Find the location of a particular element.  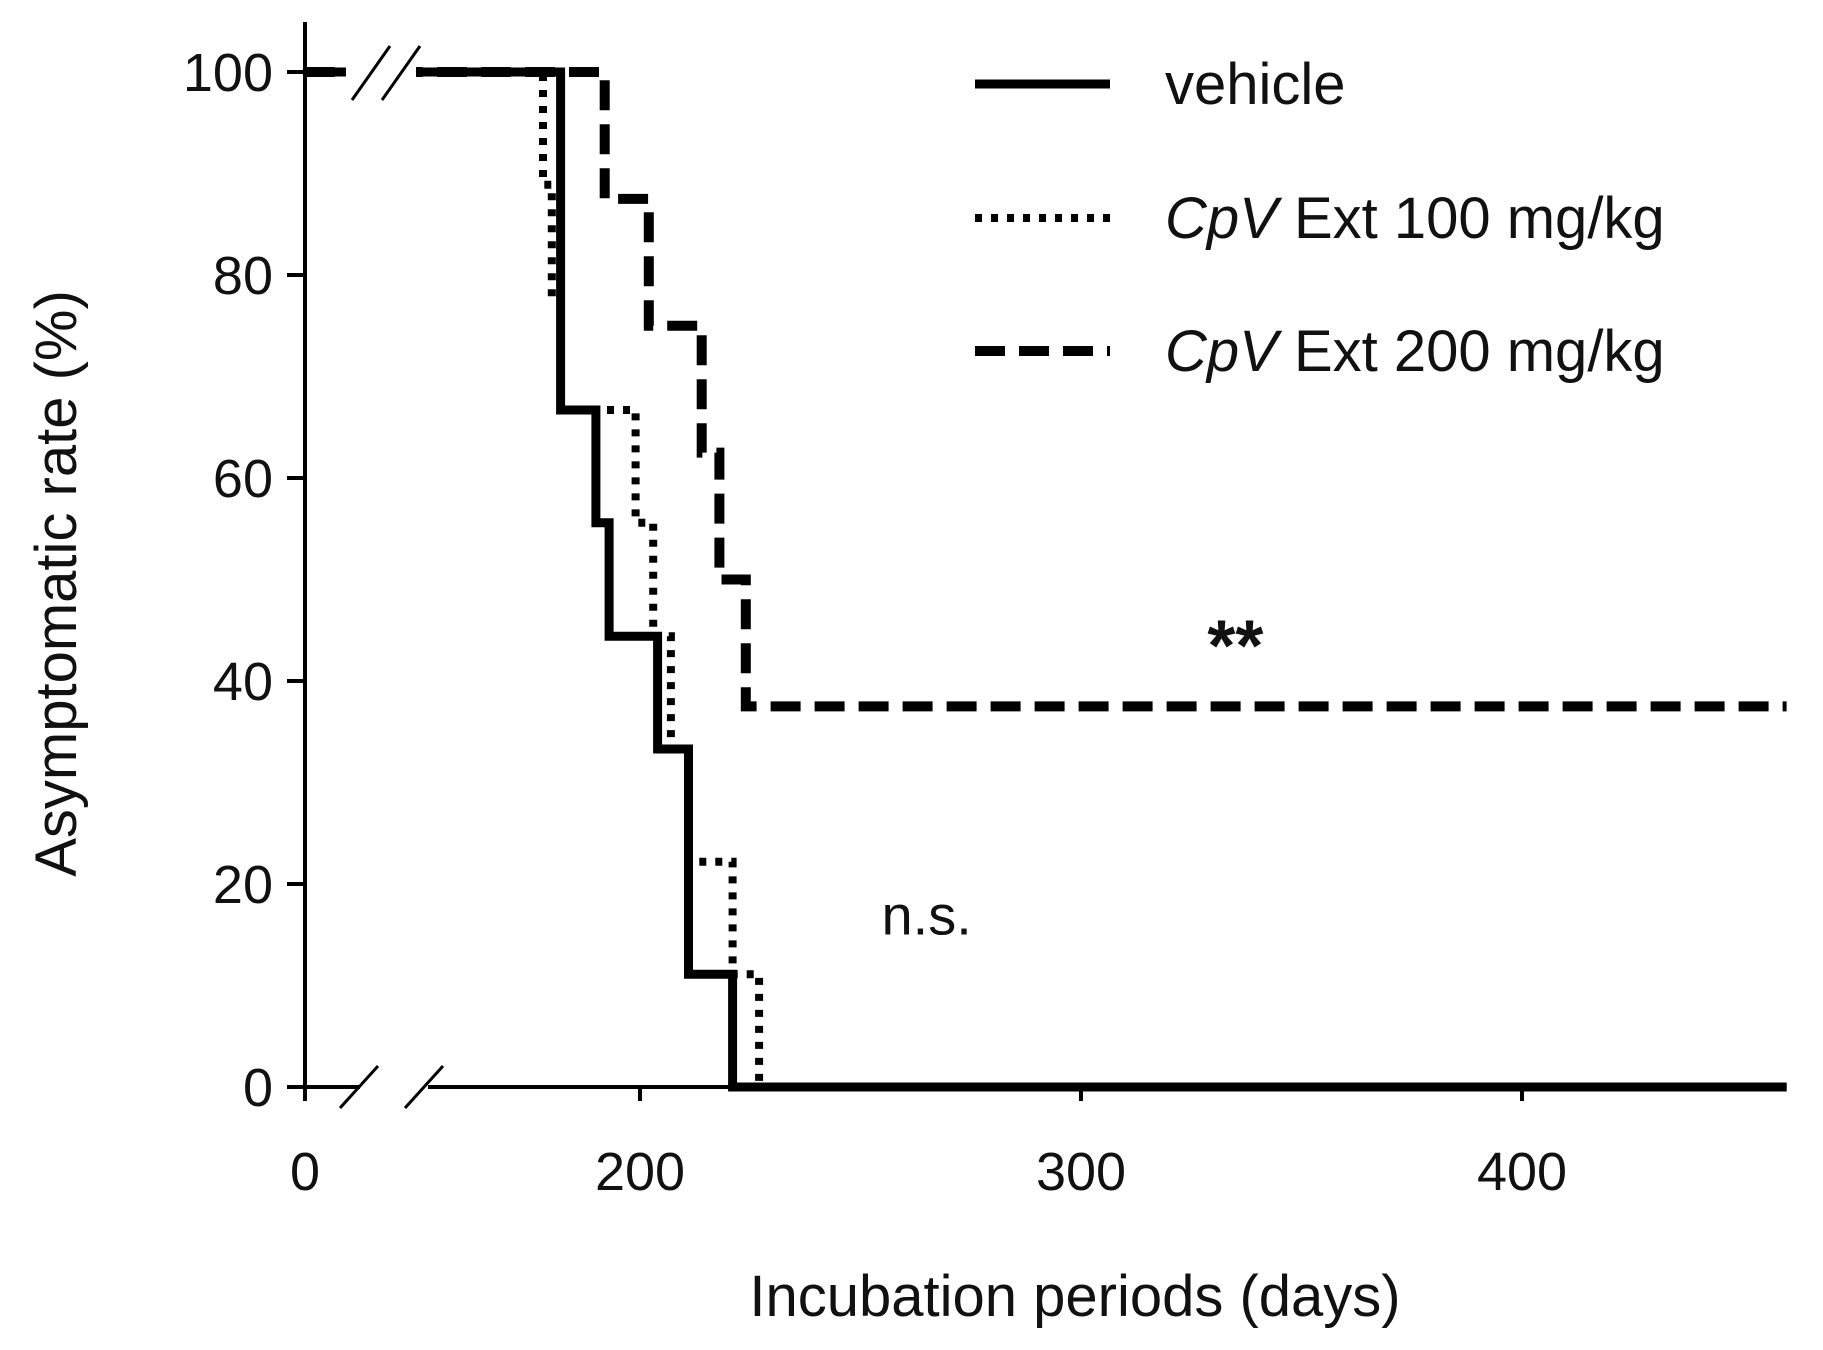

y-tick-label: 60 is located at coordinates (243, 479).